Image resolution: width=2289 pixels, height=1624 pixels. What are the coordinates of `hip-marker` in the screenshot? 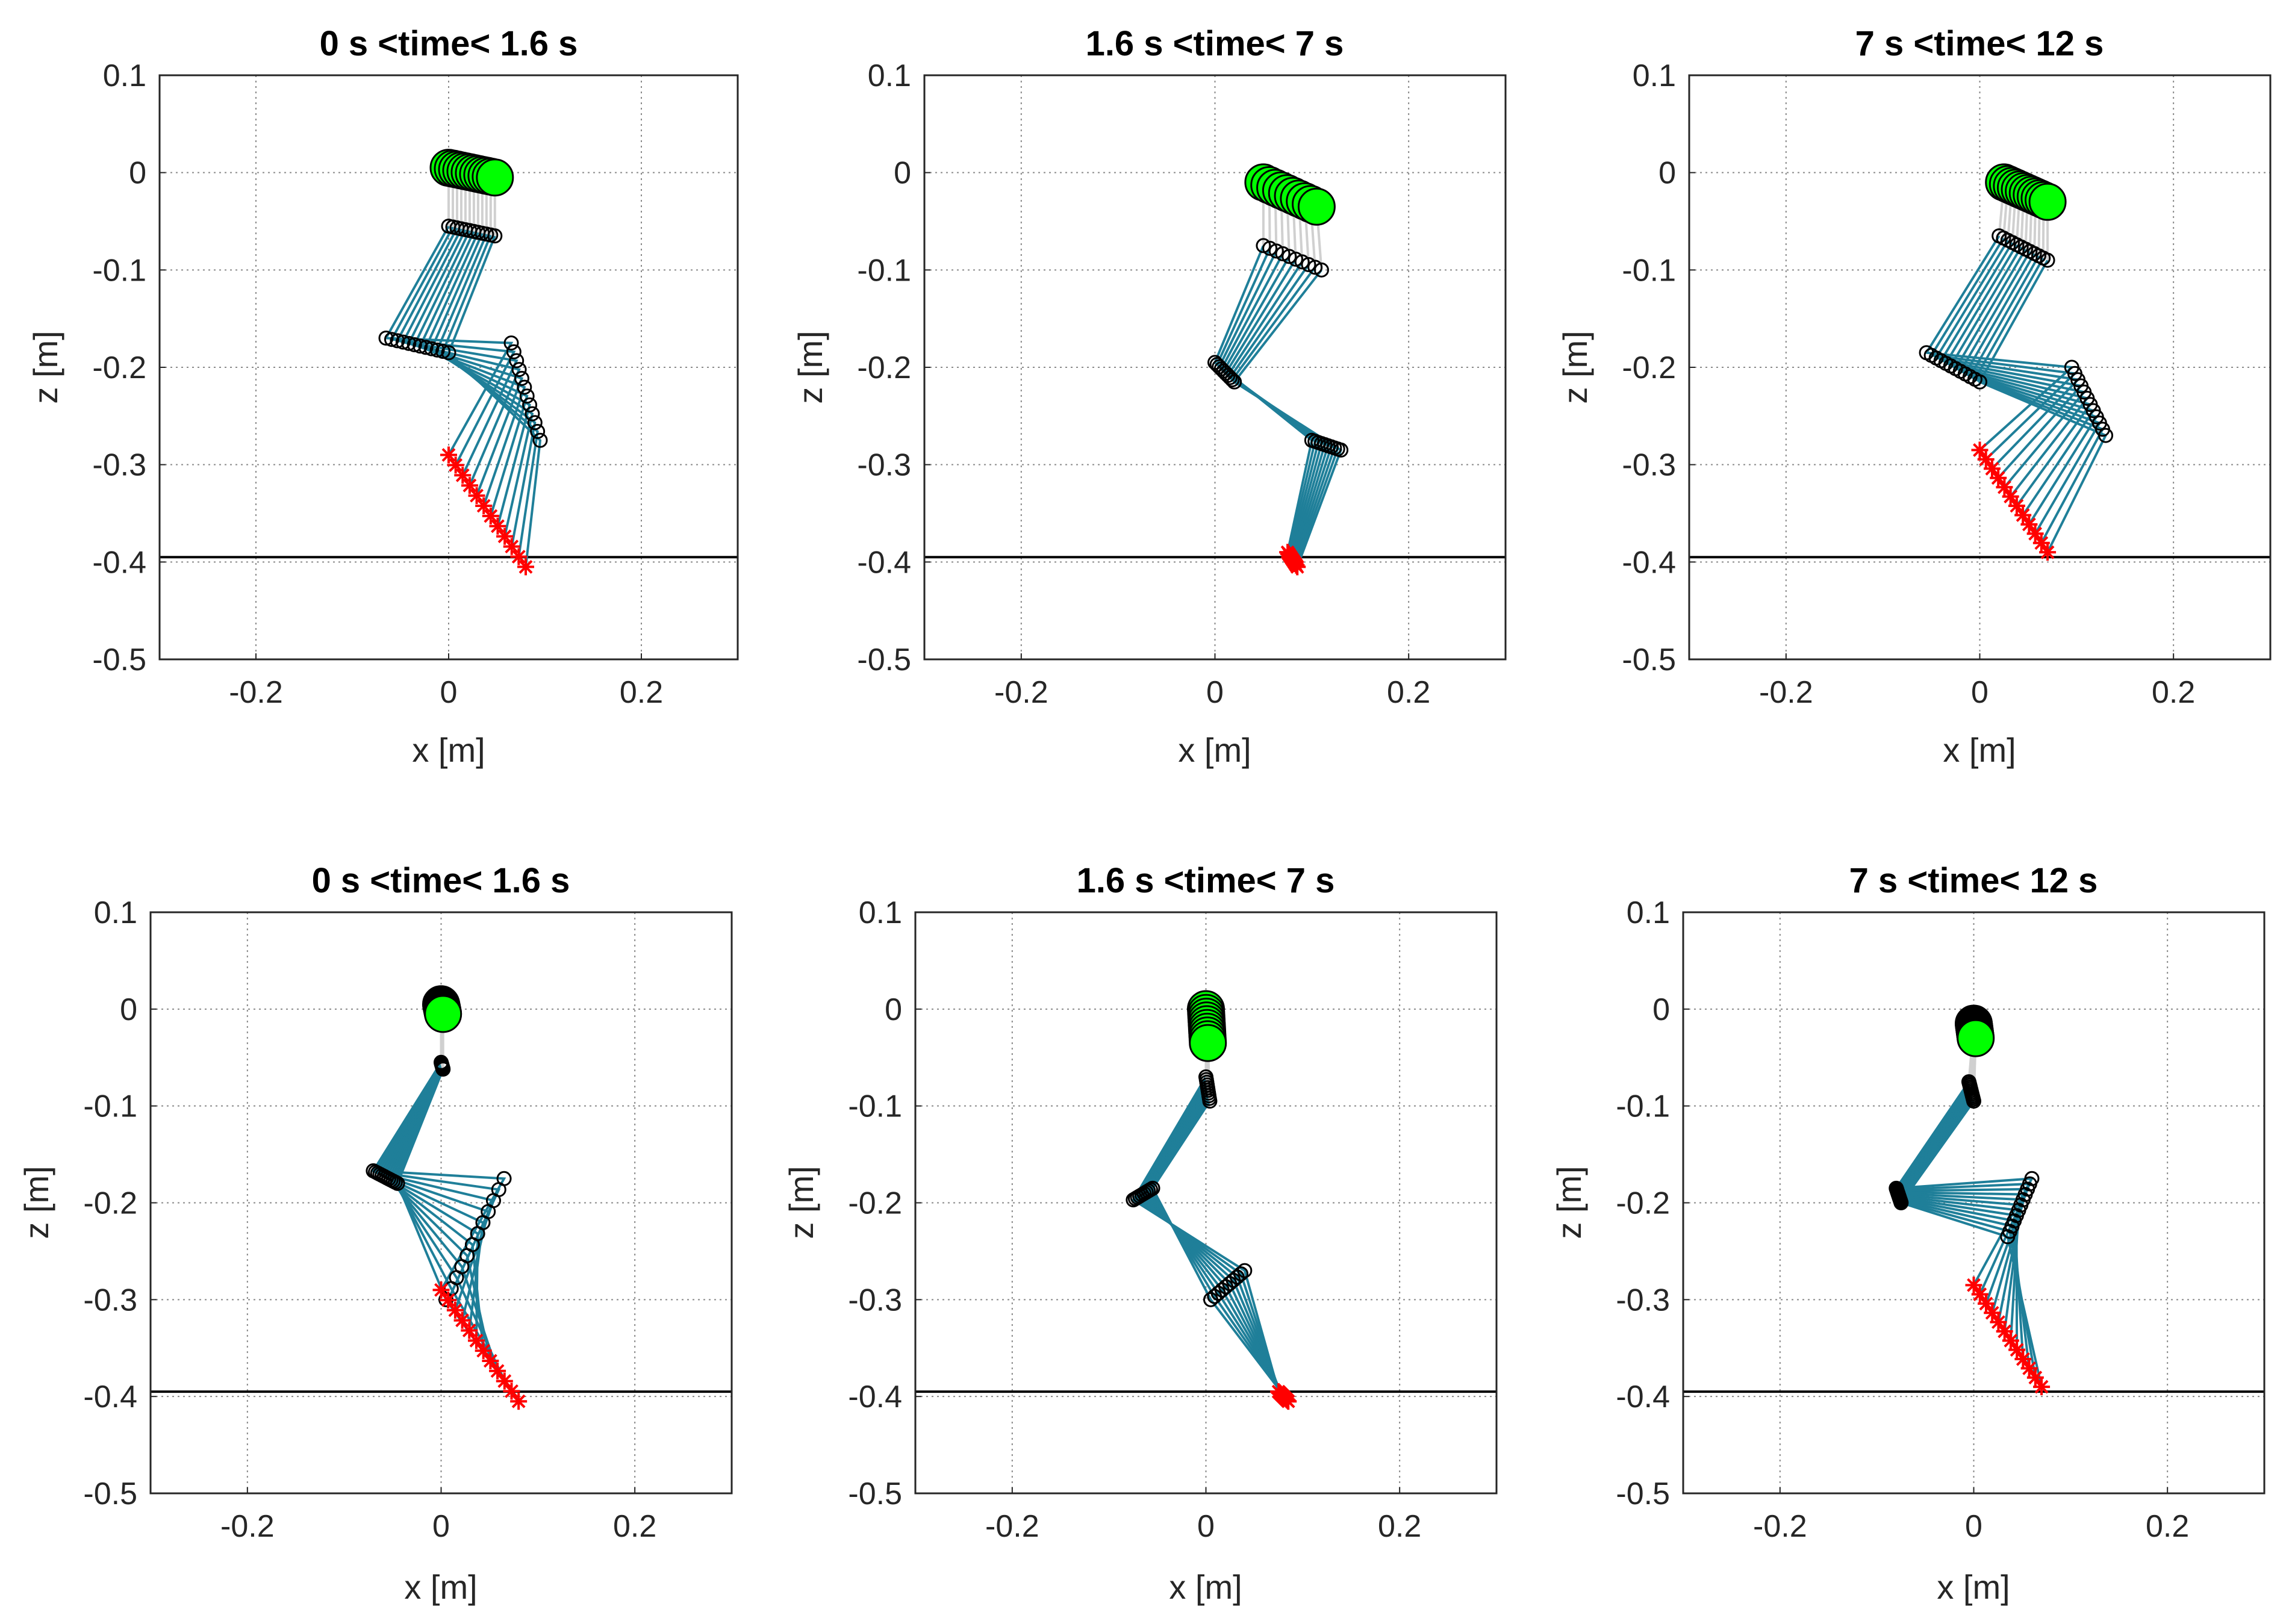 It's located at (1976, 1038).